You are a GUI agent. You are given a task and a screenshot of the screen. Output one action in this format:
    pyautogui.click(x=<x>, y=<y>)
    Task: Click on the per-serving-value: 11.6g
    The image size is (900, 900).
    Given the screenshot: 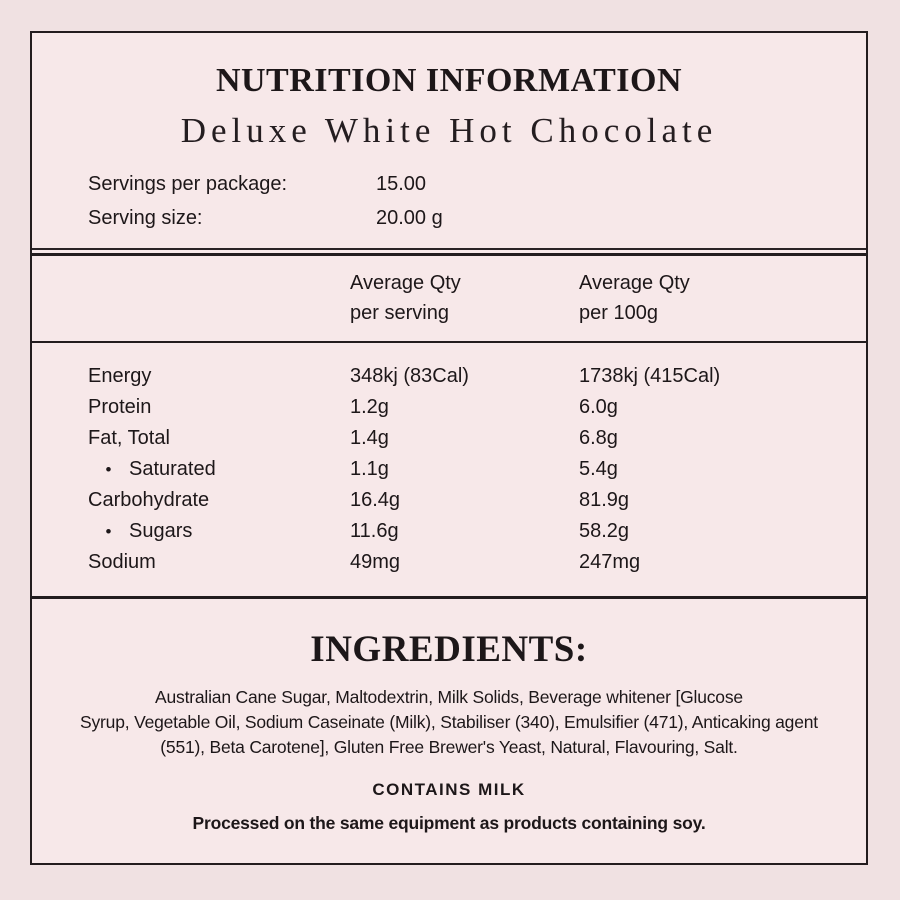 What is the action you would take?
    pyautogui.click(x=374, y=530)
    